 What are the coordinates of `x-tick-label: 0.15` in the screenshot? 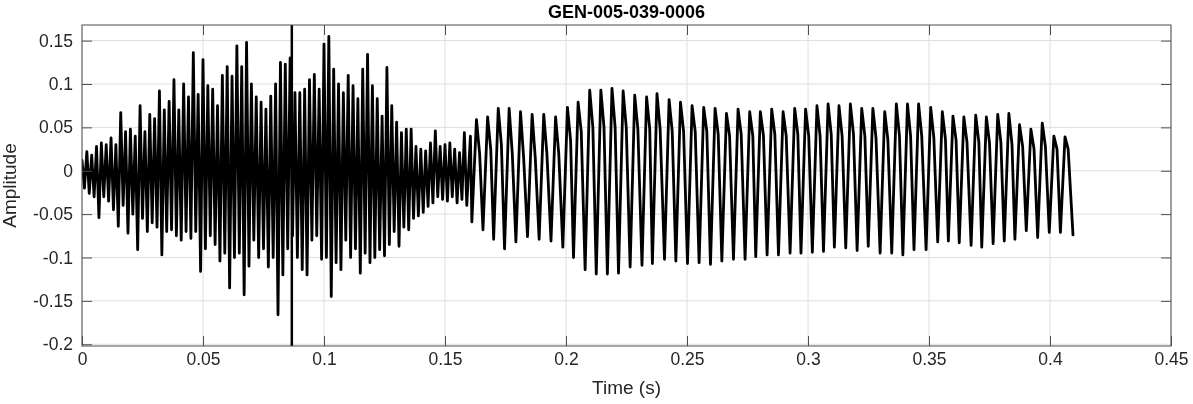 It's located at (445, 359).